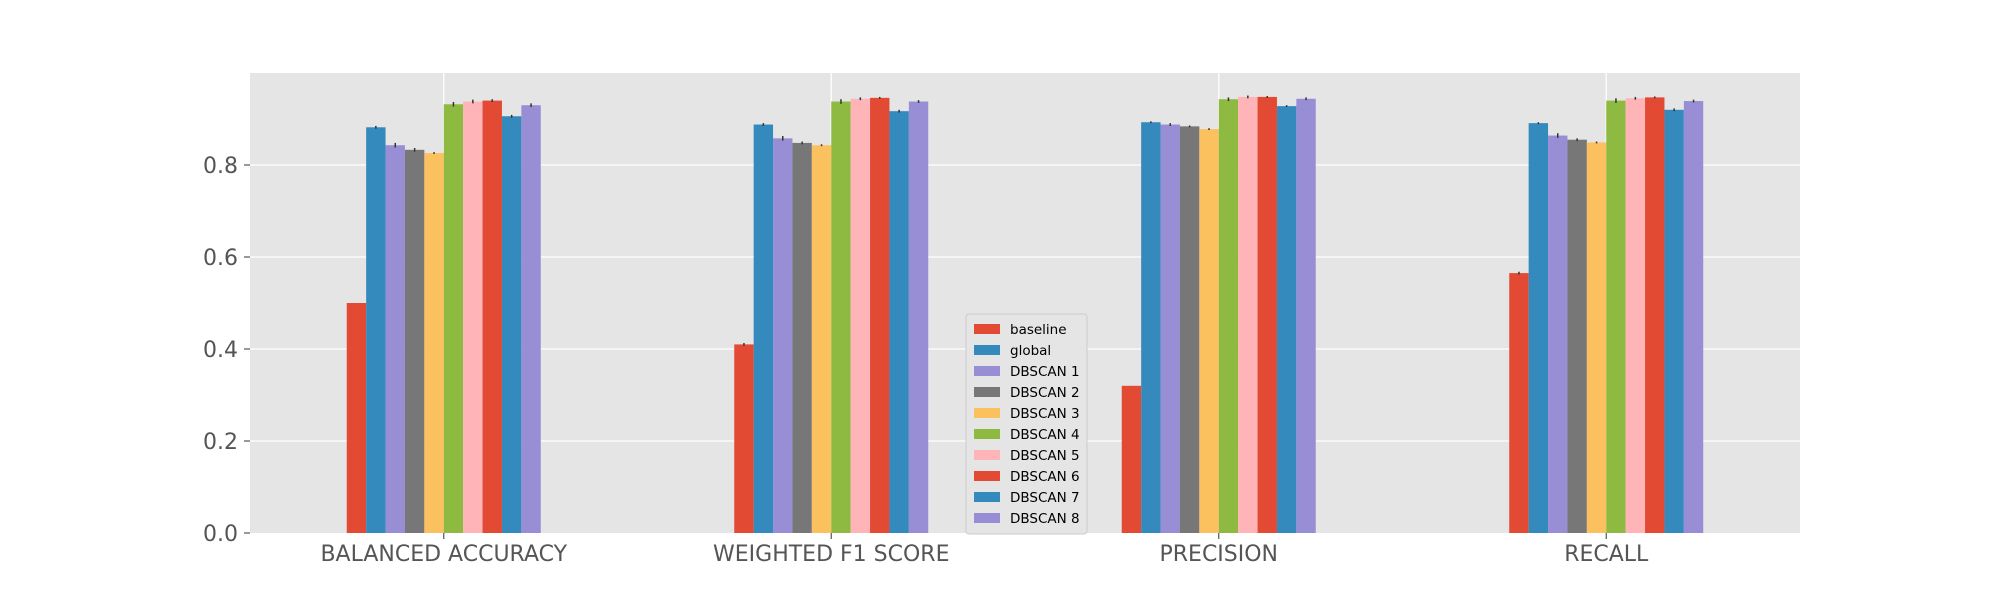 This screenshot has height=600, width=2000. Describe the element at coordinates (220, 258) in the screenshot. I see `y-tick-label: 0.6` at that location.